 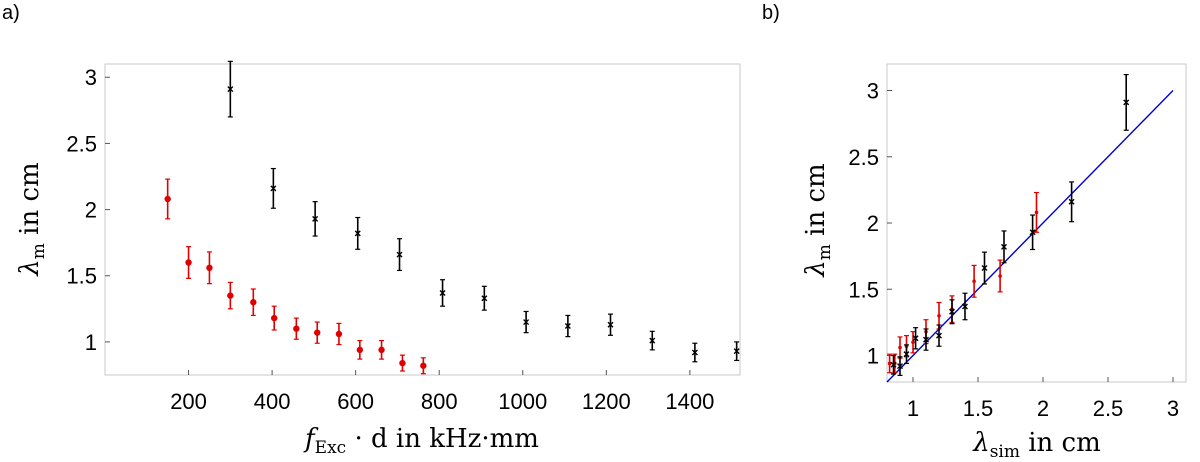 What do you see at coordinates (1005, 452) in the screenshot?
I see `panel-b-x-axis-sub: sim` at bounding box center [1005, 452].